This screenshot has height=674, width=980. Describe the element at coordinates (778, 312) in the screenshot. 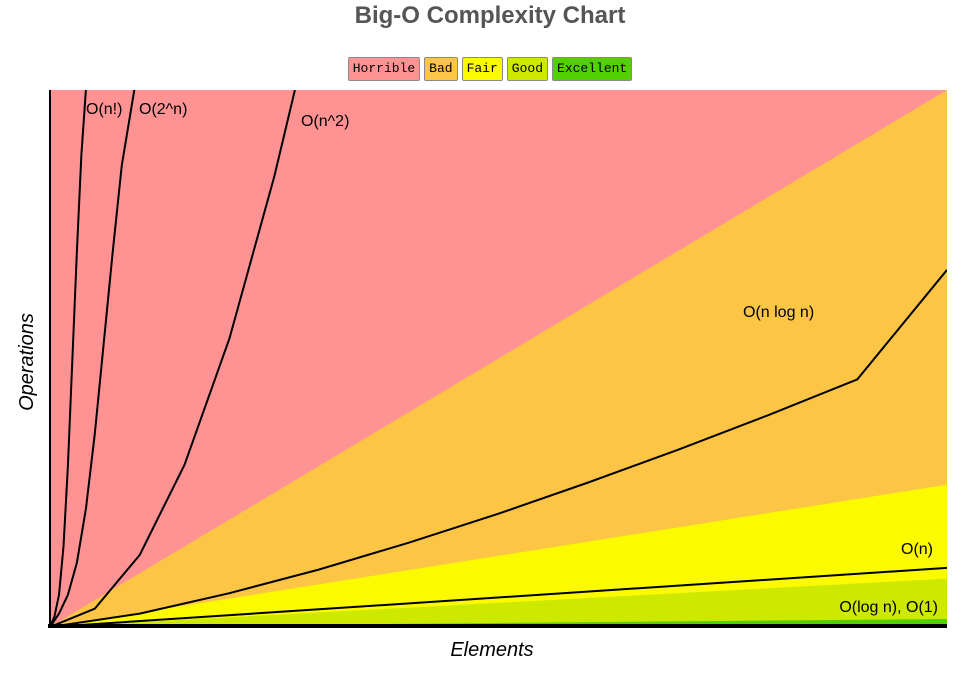

I see `curve-label-o-n-log-n: O(n log n)` at that location.